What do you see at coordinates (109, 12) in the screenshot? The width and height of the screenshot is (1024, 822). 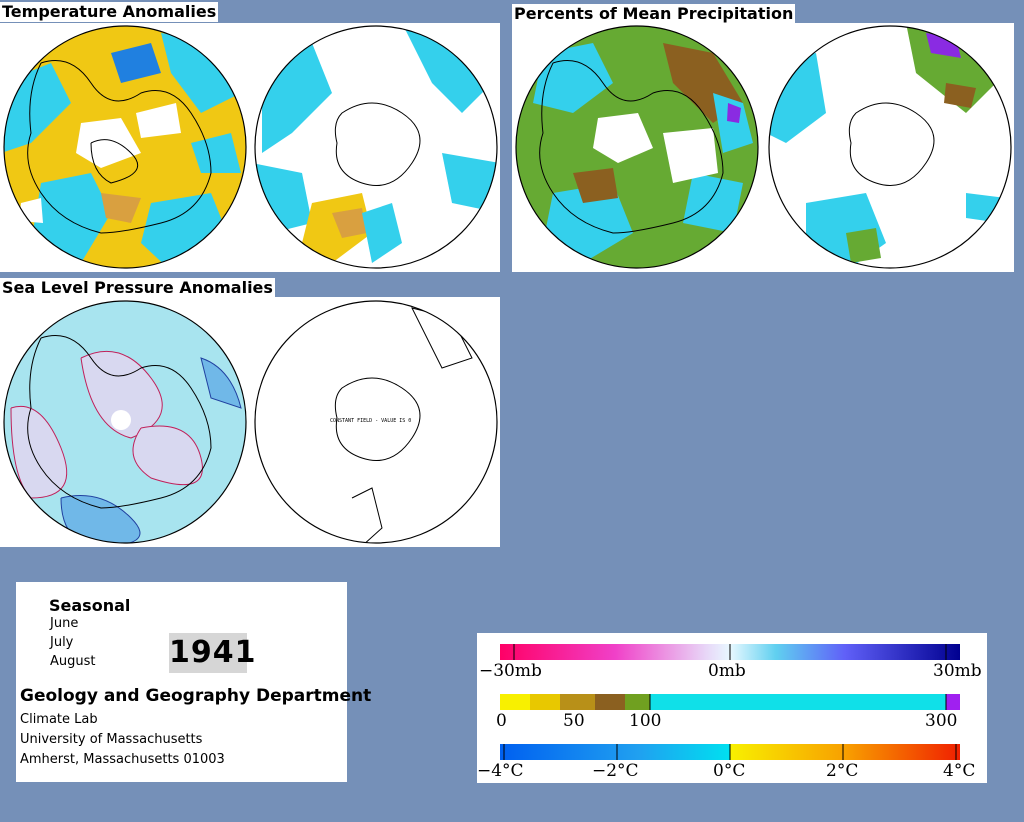 I see `temperature-title: Temperature Anomalies` at bounding box center [109, 12].